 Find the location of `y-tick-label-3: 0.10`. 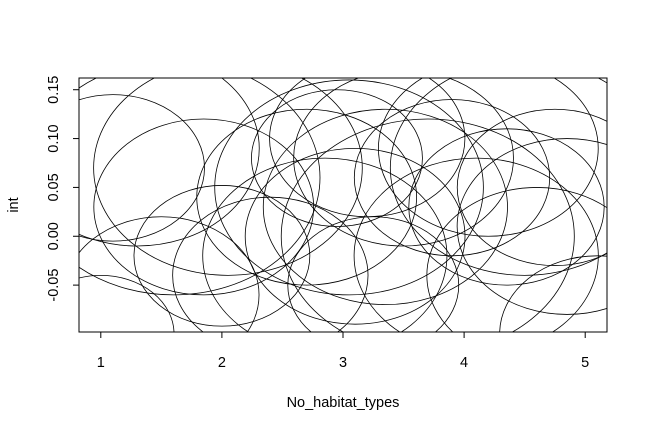

y-tick-label-3: 0.10 is located at coordinates (54, 138).